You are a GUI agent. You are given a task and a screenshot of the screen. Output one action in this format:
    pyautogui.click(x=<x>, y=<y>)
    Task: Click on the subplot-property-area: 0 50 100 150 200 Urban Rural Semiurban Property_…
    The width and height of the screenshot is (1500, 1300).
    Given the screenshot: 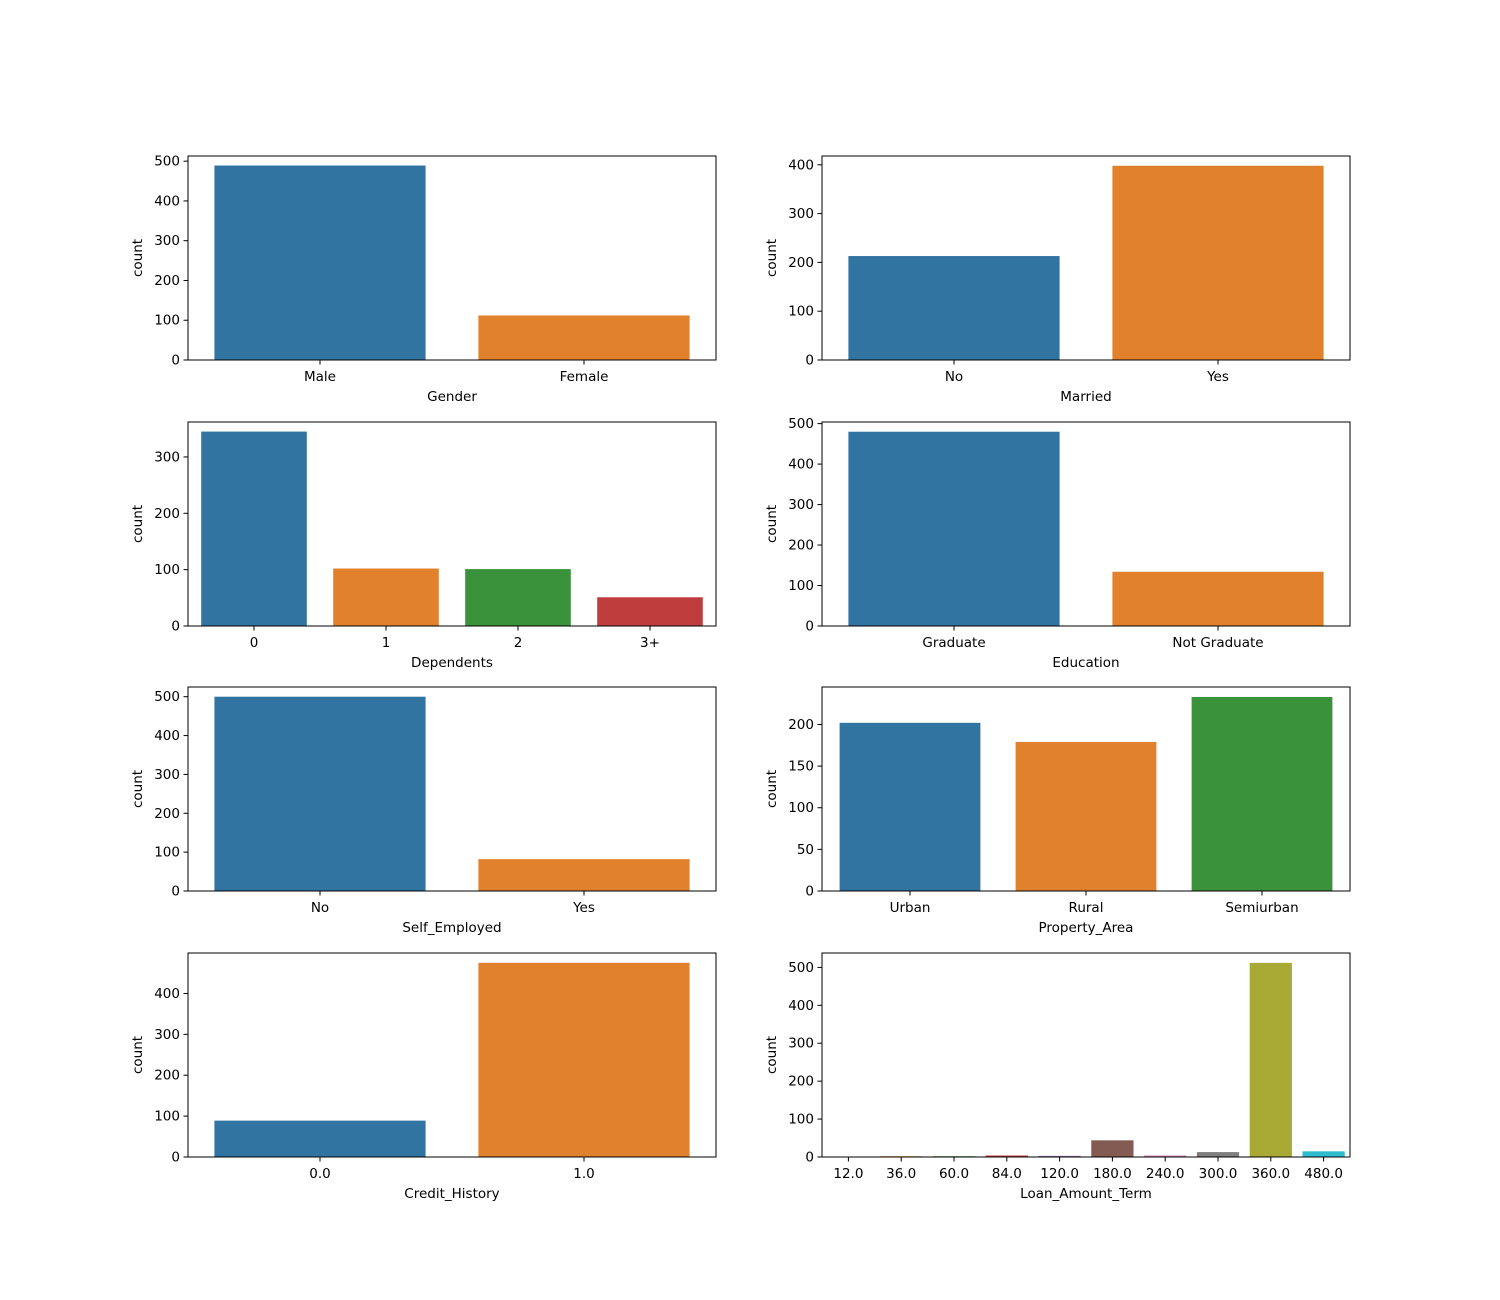 What is the action you would take?
    pyautogui.click(x=1057, y=811)
    